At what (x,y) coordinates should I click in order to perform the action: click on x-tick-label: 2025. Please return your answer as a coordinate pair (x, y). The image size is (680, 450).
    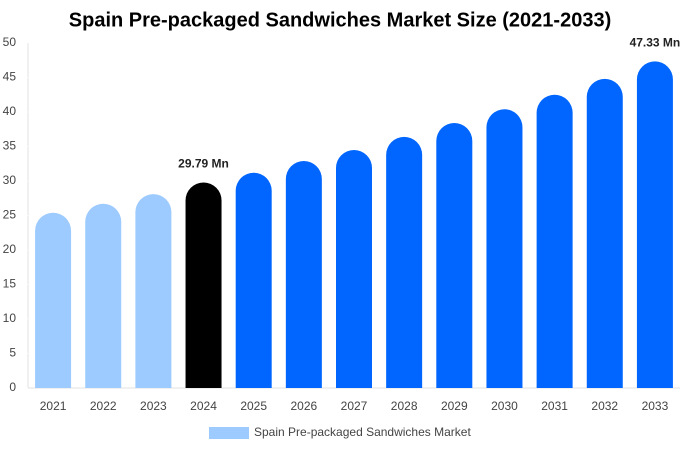
    Looking at the image, I should click on (253, 406).